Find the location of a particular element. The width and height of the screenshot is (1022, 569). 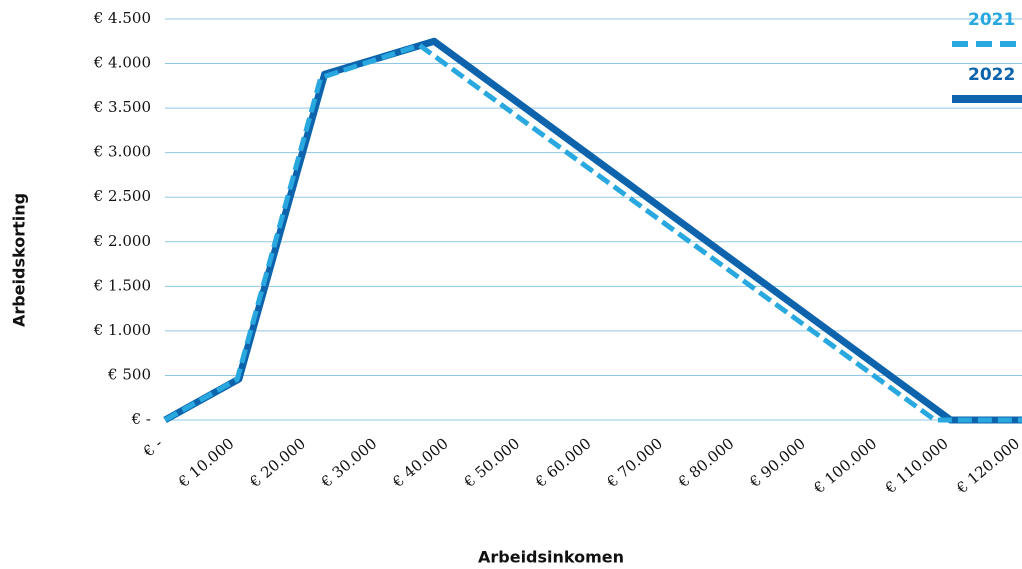

x-tick-label: € 70.000 is located at coordinates (635, 462).